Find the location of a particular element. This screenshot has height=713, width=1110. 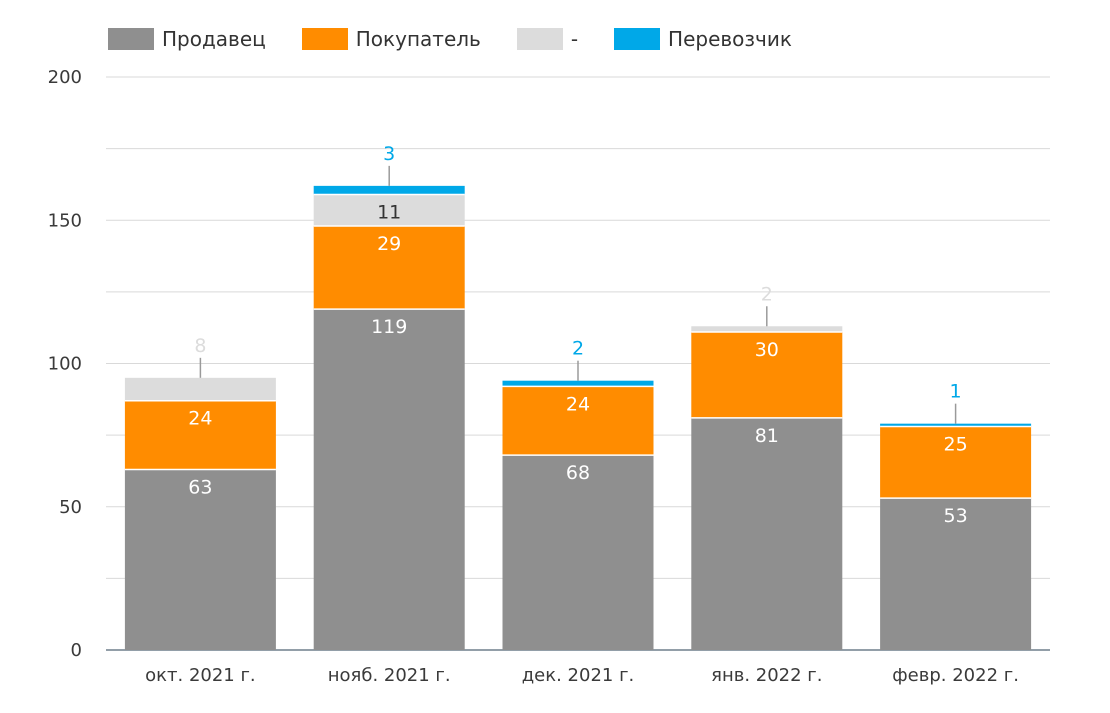

data-label: 11 is located at coordinates (389, 212).